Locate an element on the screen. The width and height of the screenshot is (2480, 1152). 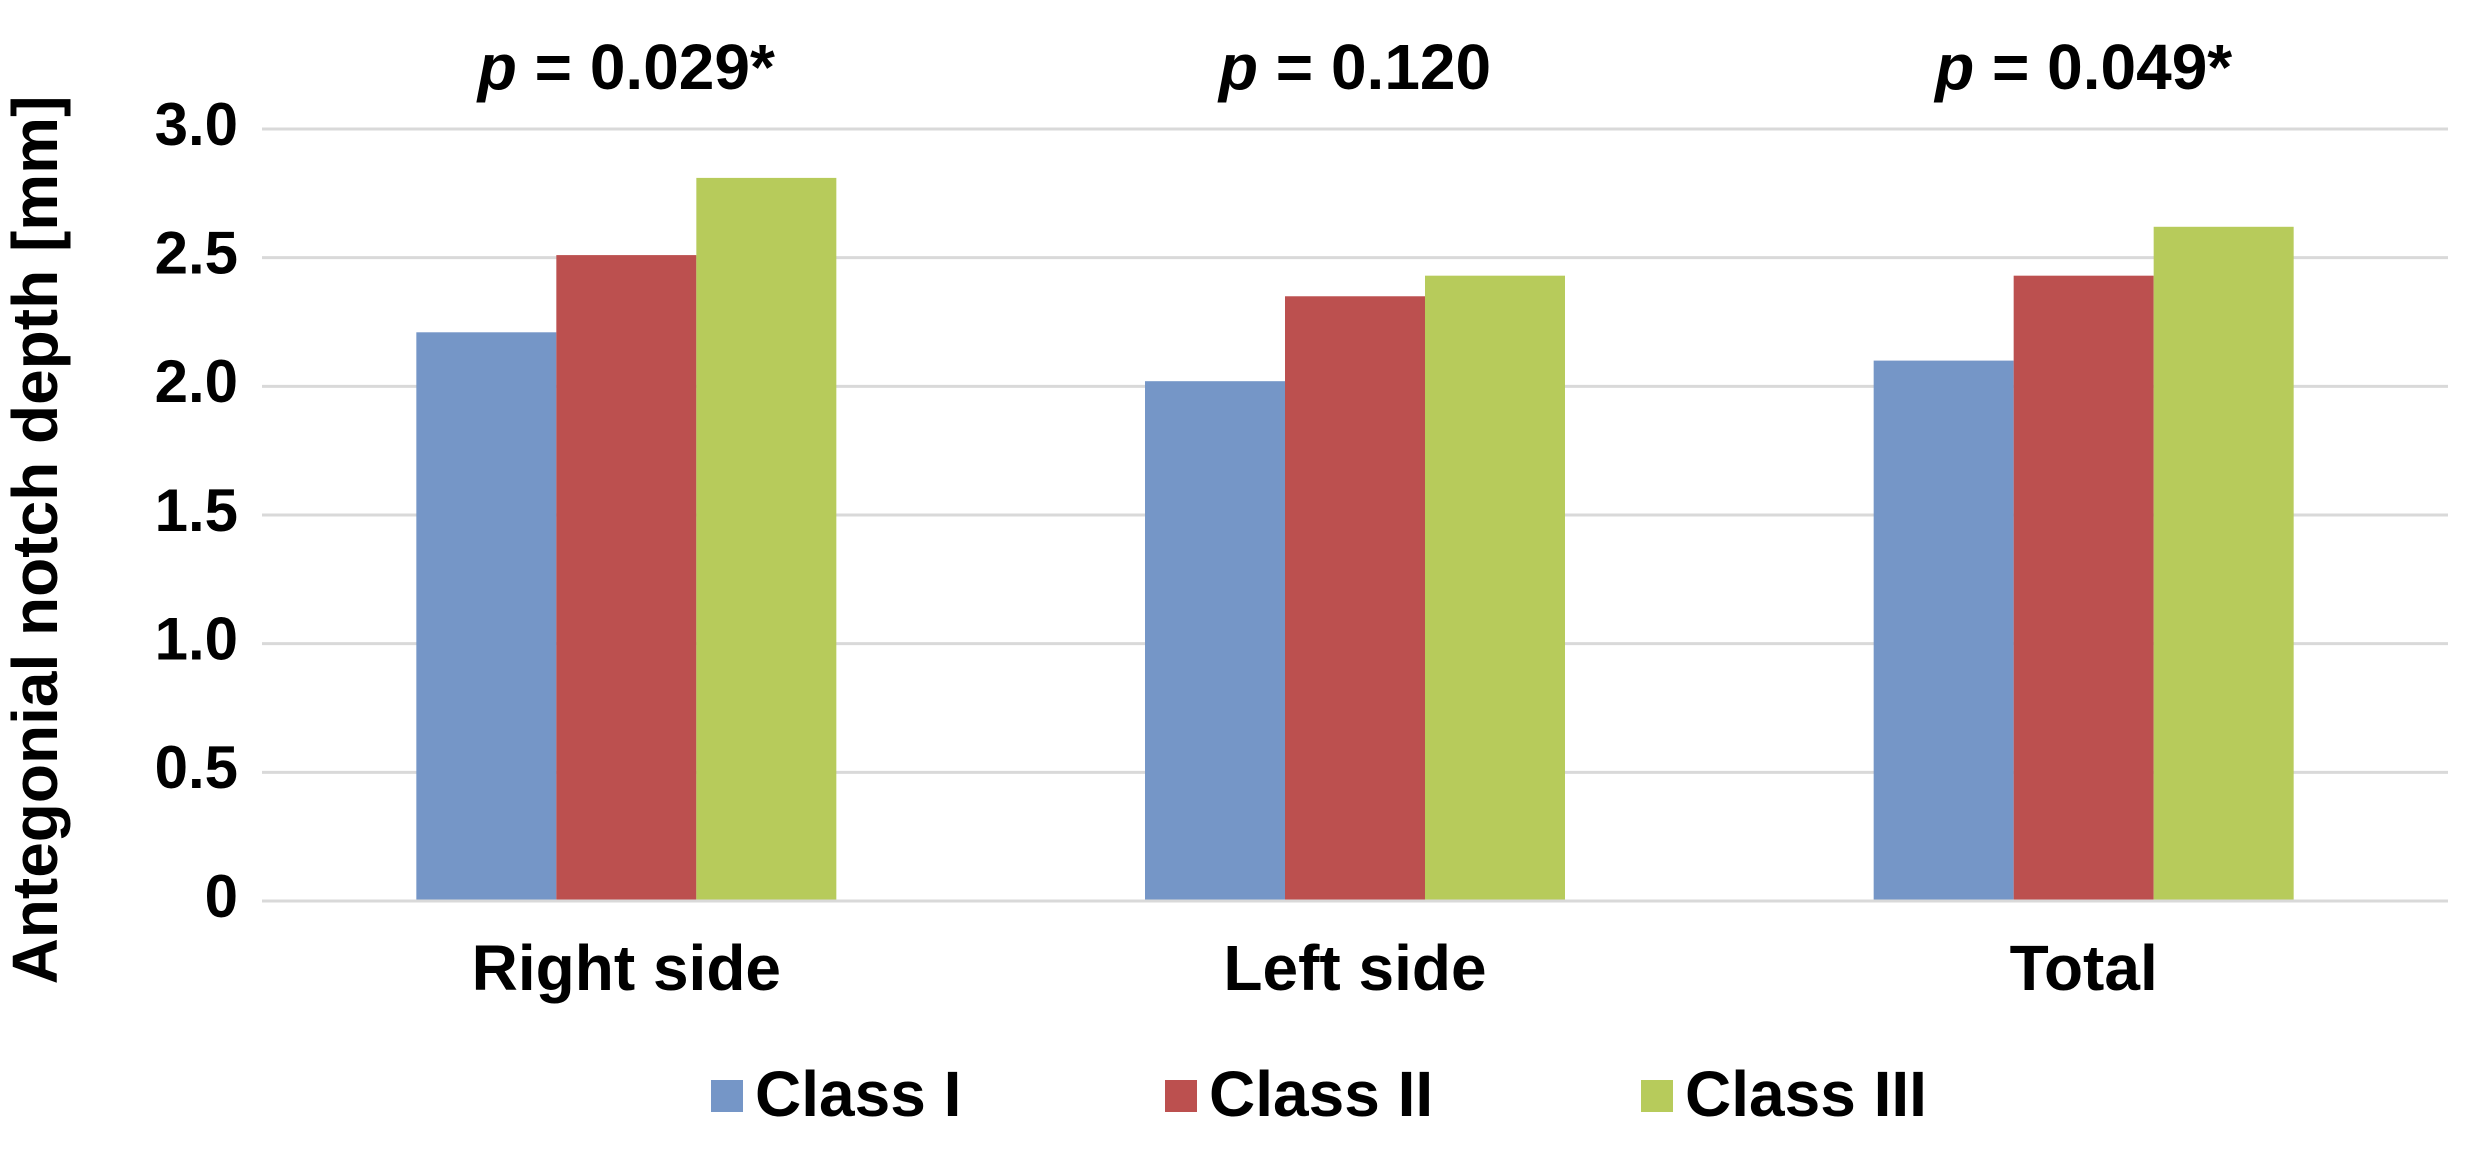
legend-label: Class II is located at coordinates (1321, 1094).